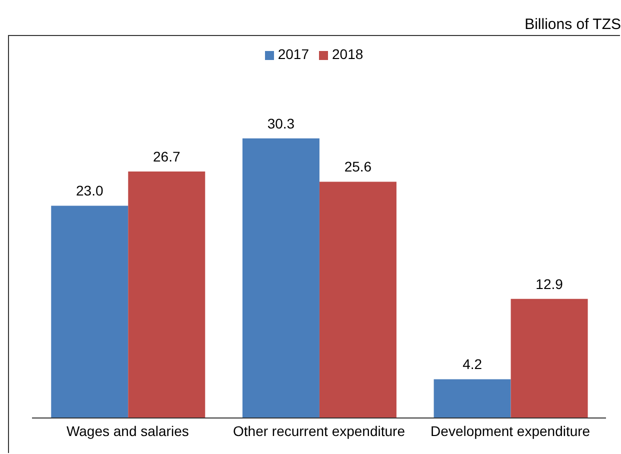  What do you see at coordinates (472, 364) in the screenshot?
I see `data-label: 4.2` at bounding box center [472, 364].